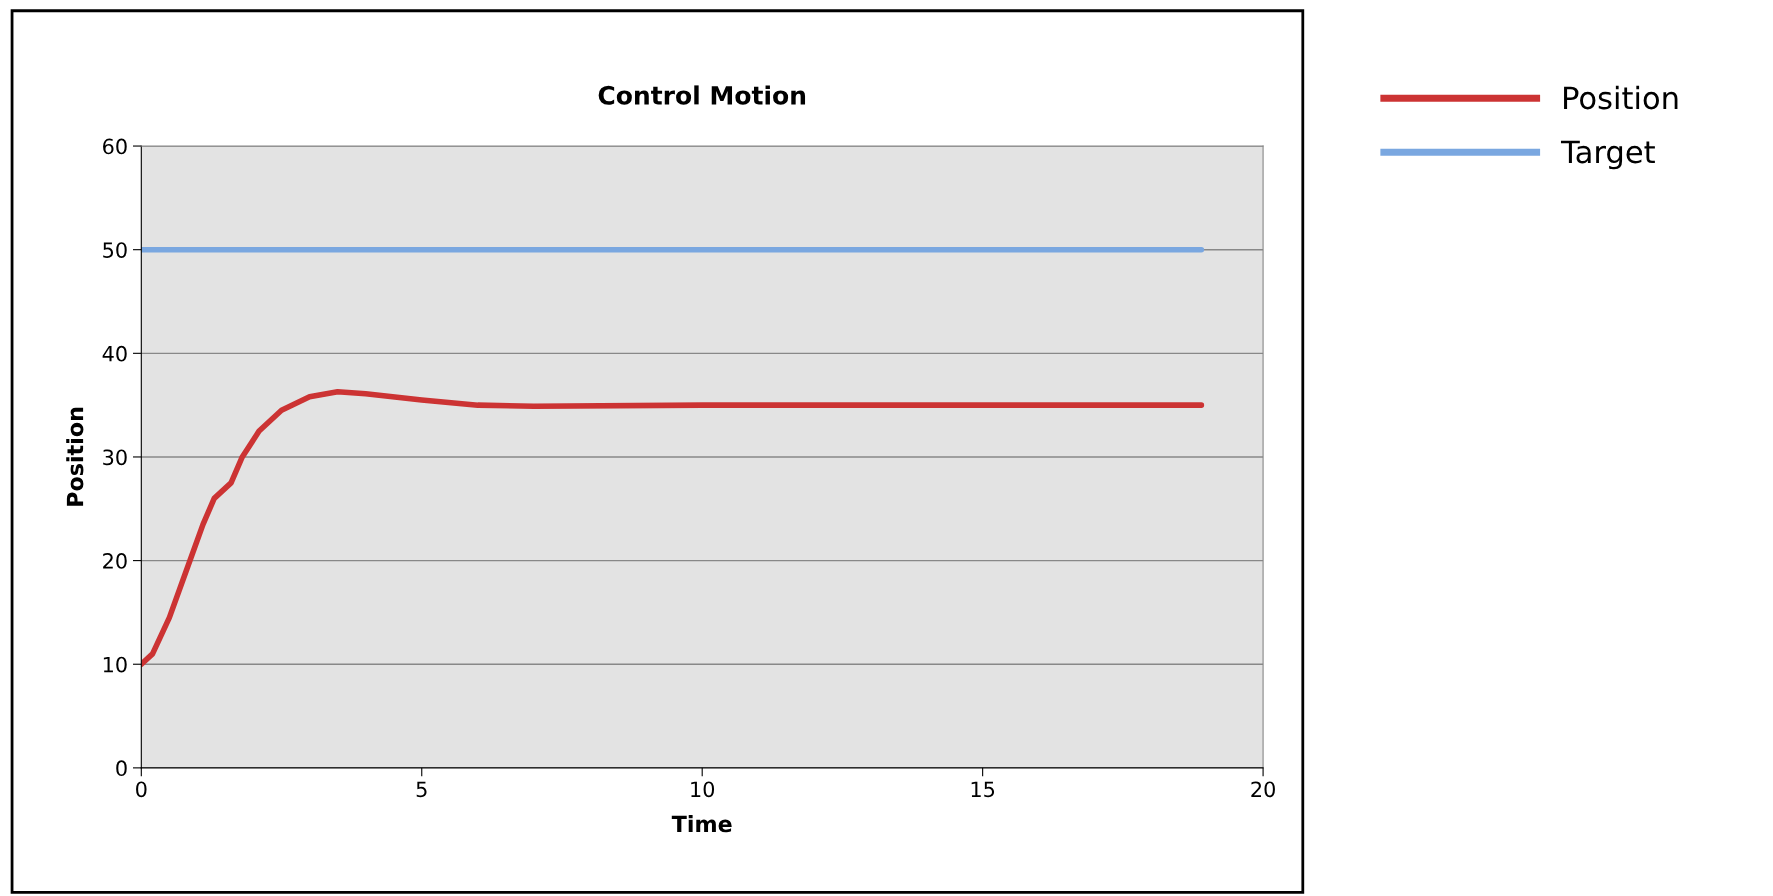 The width and height of the screenshot is (1773, 896). I want to click on x-tick-label: 0, so click(141, 789).